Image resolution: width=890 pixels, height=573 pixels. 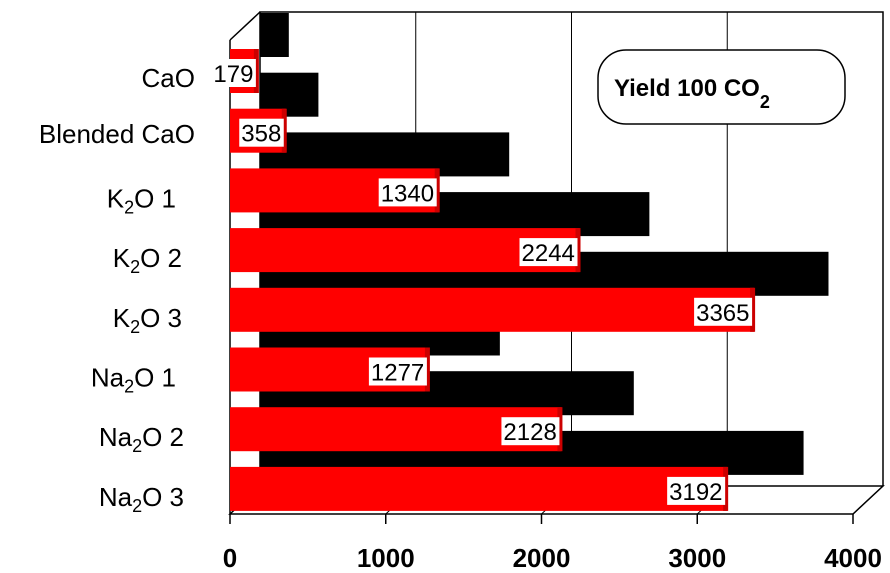 I want to click on category-label: K2O 3, so click(x=147, y=320).